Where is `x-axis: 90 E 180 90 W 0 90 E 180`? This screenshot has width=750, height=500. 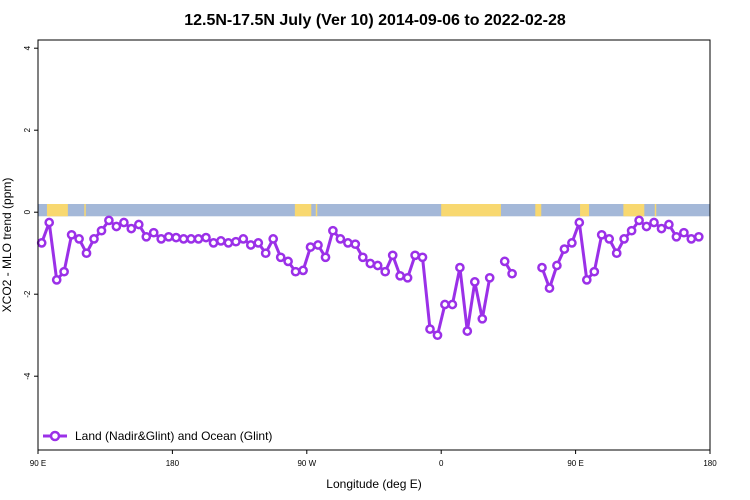 x-axis: 90 E 180 90 W 0 90 E 180 is located at coordinates (373, 459).